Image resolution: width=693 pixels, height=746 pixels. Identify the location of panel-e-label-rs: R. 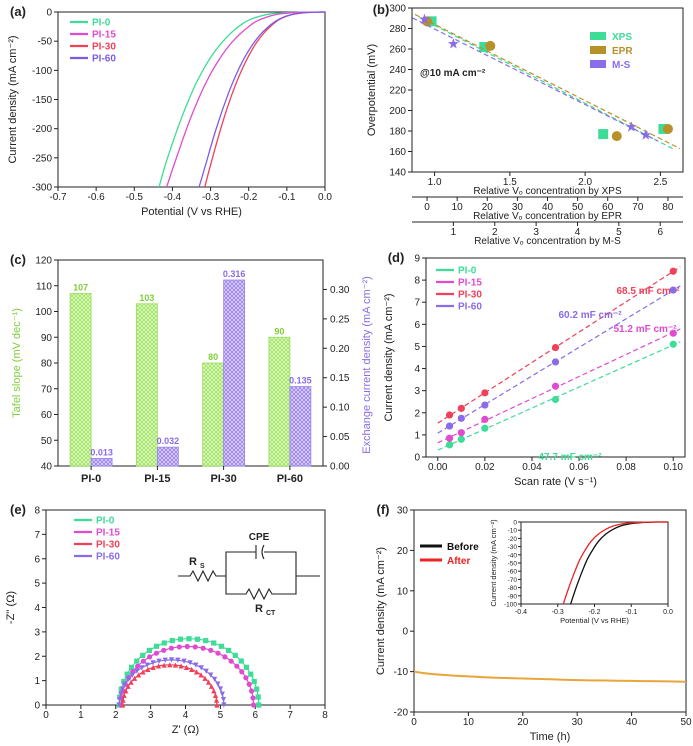
(193, 562).